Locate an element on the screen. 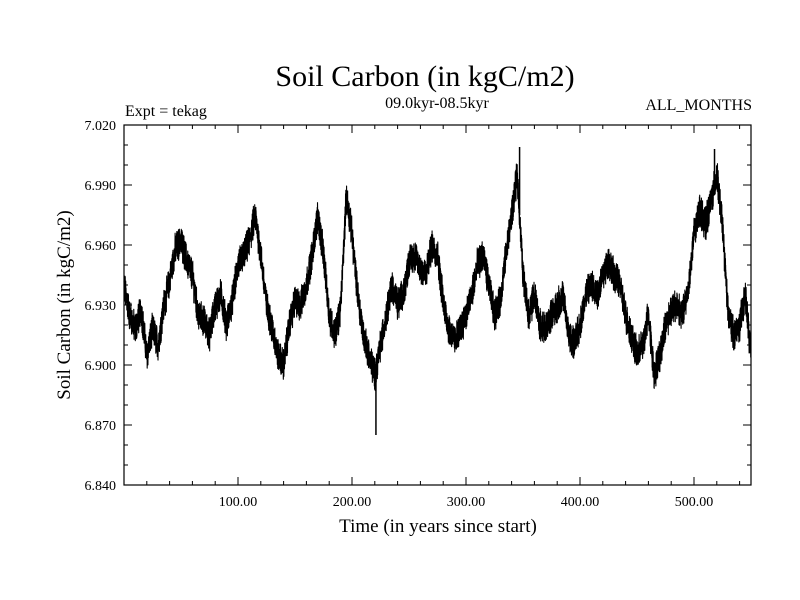  x-tick-label: 100.00 is located at coordinates (238, 502).